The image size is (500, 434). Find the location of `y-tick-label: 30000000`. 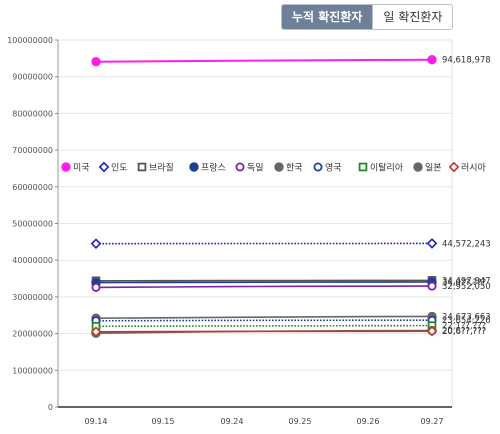

y-tick-label: 30000000 is located at coordinates (32, 297).